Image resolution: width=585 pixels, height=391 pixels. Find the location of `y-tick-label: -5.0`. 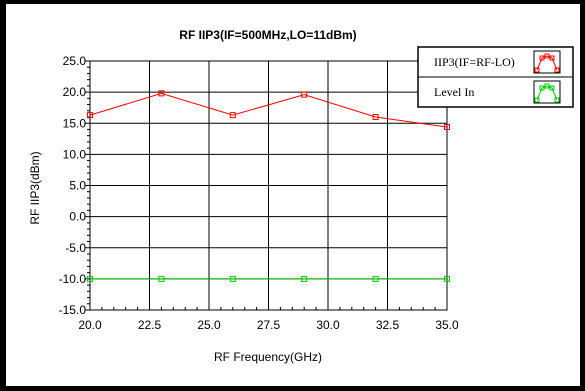

y-tick-label: -5.0 is located at coordinates (75, 248).